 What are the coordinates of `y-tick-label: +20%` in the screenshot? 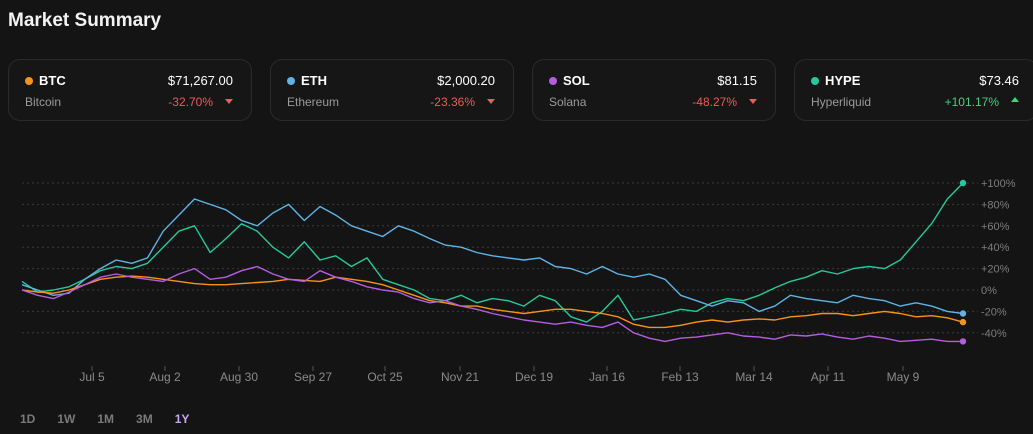 It's located at (995, 270).